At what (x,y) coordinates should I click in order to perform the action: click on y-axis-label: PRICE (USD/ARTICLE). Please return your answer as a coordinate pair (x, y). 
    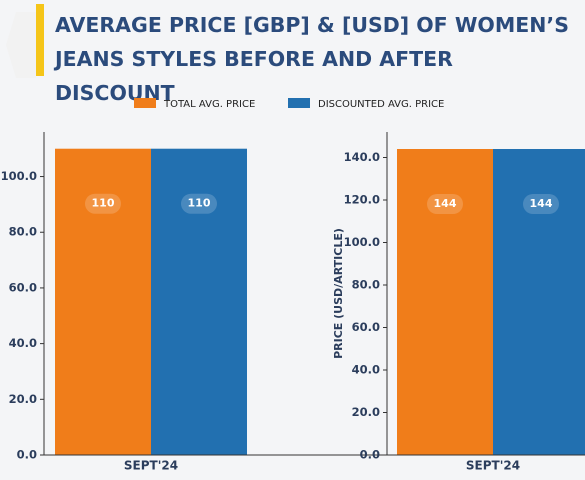
    Looking at the image, I should click on (338, 293).